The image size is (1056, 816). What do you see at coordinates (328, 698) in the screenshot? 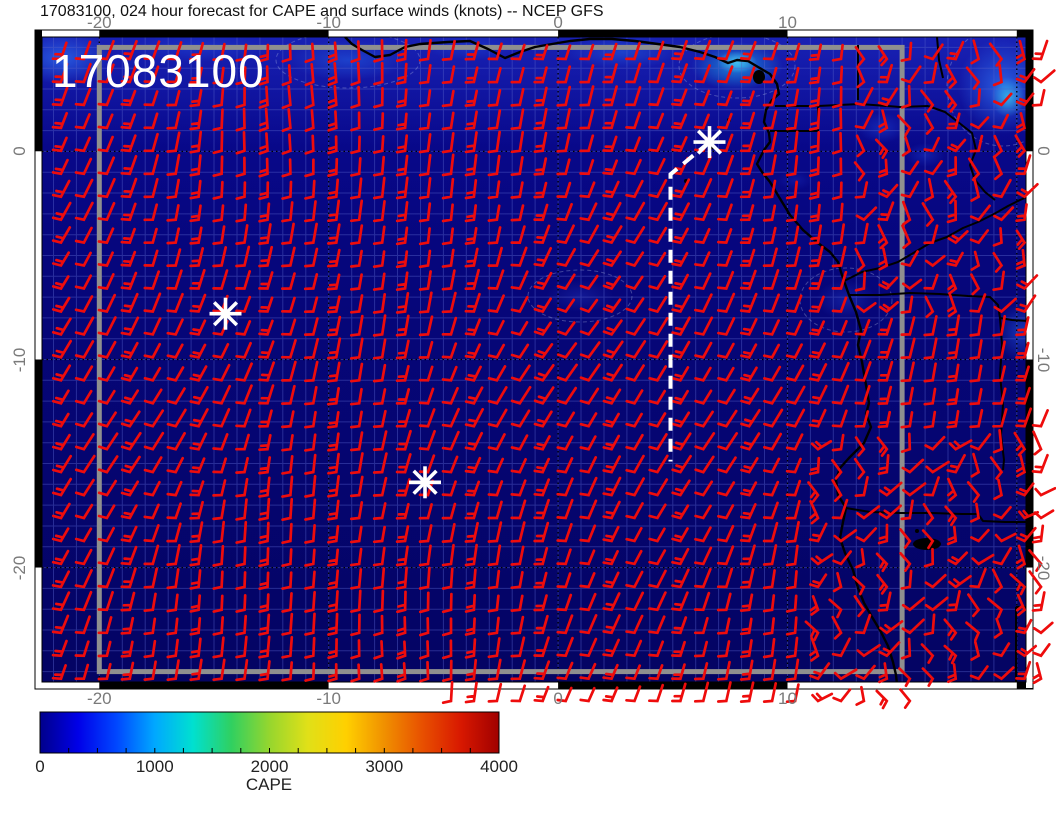
I see `lon-tick-label-bottom: -10` at bounding box center [328, 698].